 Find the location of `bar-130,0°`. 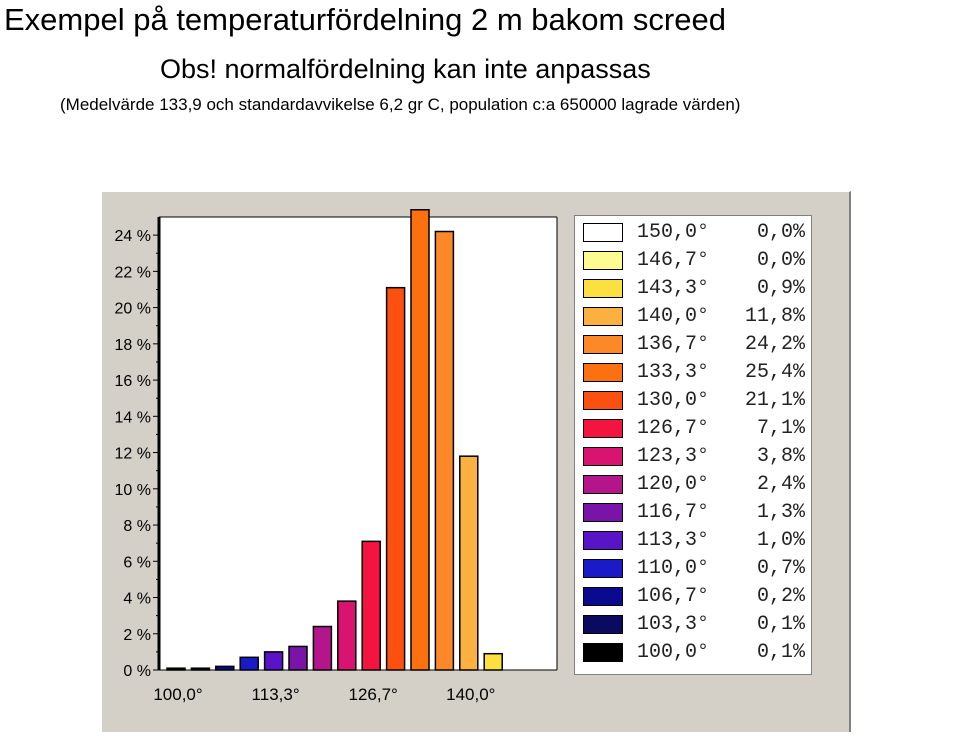

bar-130,0° is located at coordinates (395, 478).